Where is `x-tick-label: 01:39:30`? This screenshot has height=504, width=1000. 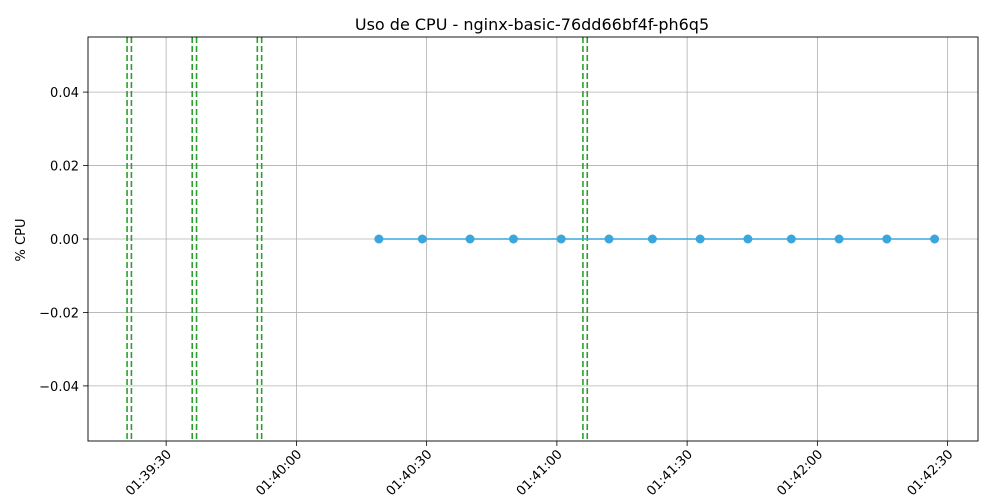 x-tick-label: 01:39:30 is located at coordinates (149, 473).